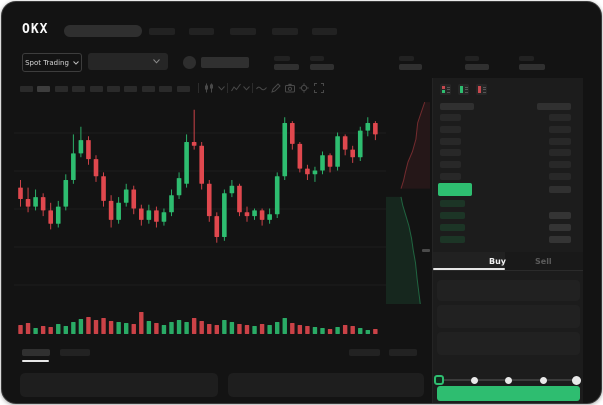  What do you see at coordinates (508, 343) in the screenshot?
I see `order-total-input` at bounding box center [508, 343].